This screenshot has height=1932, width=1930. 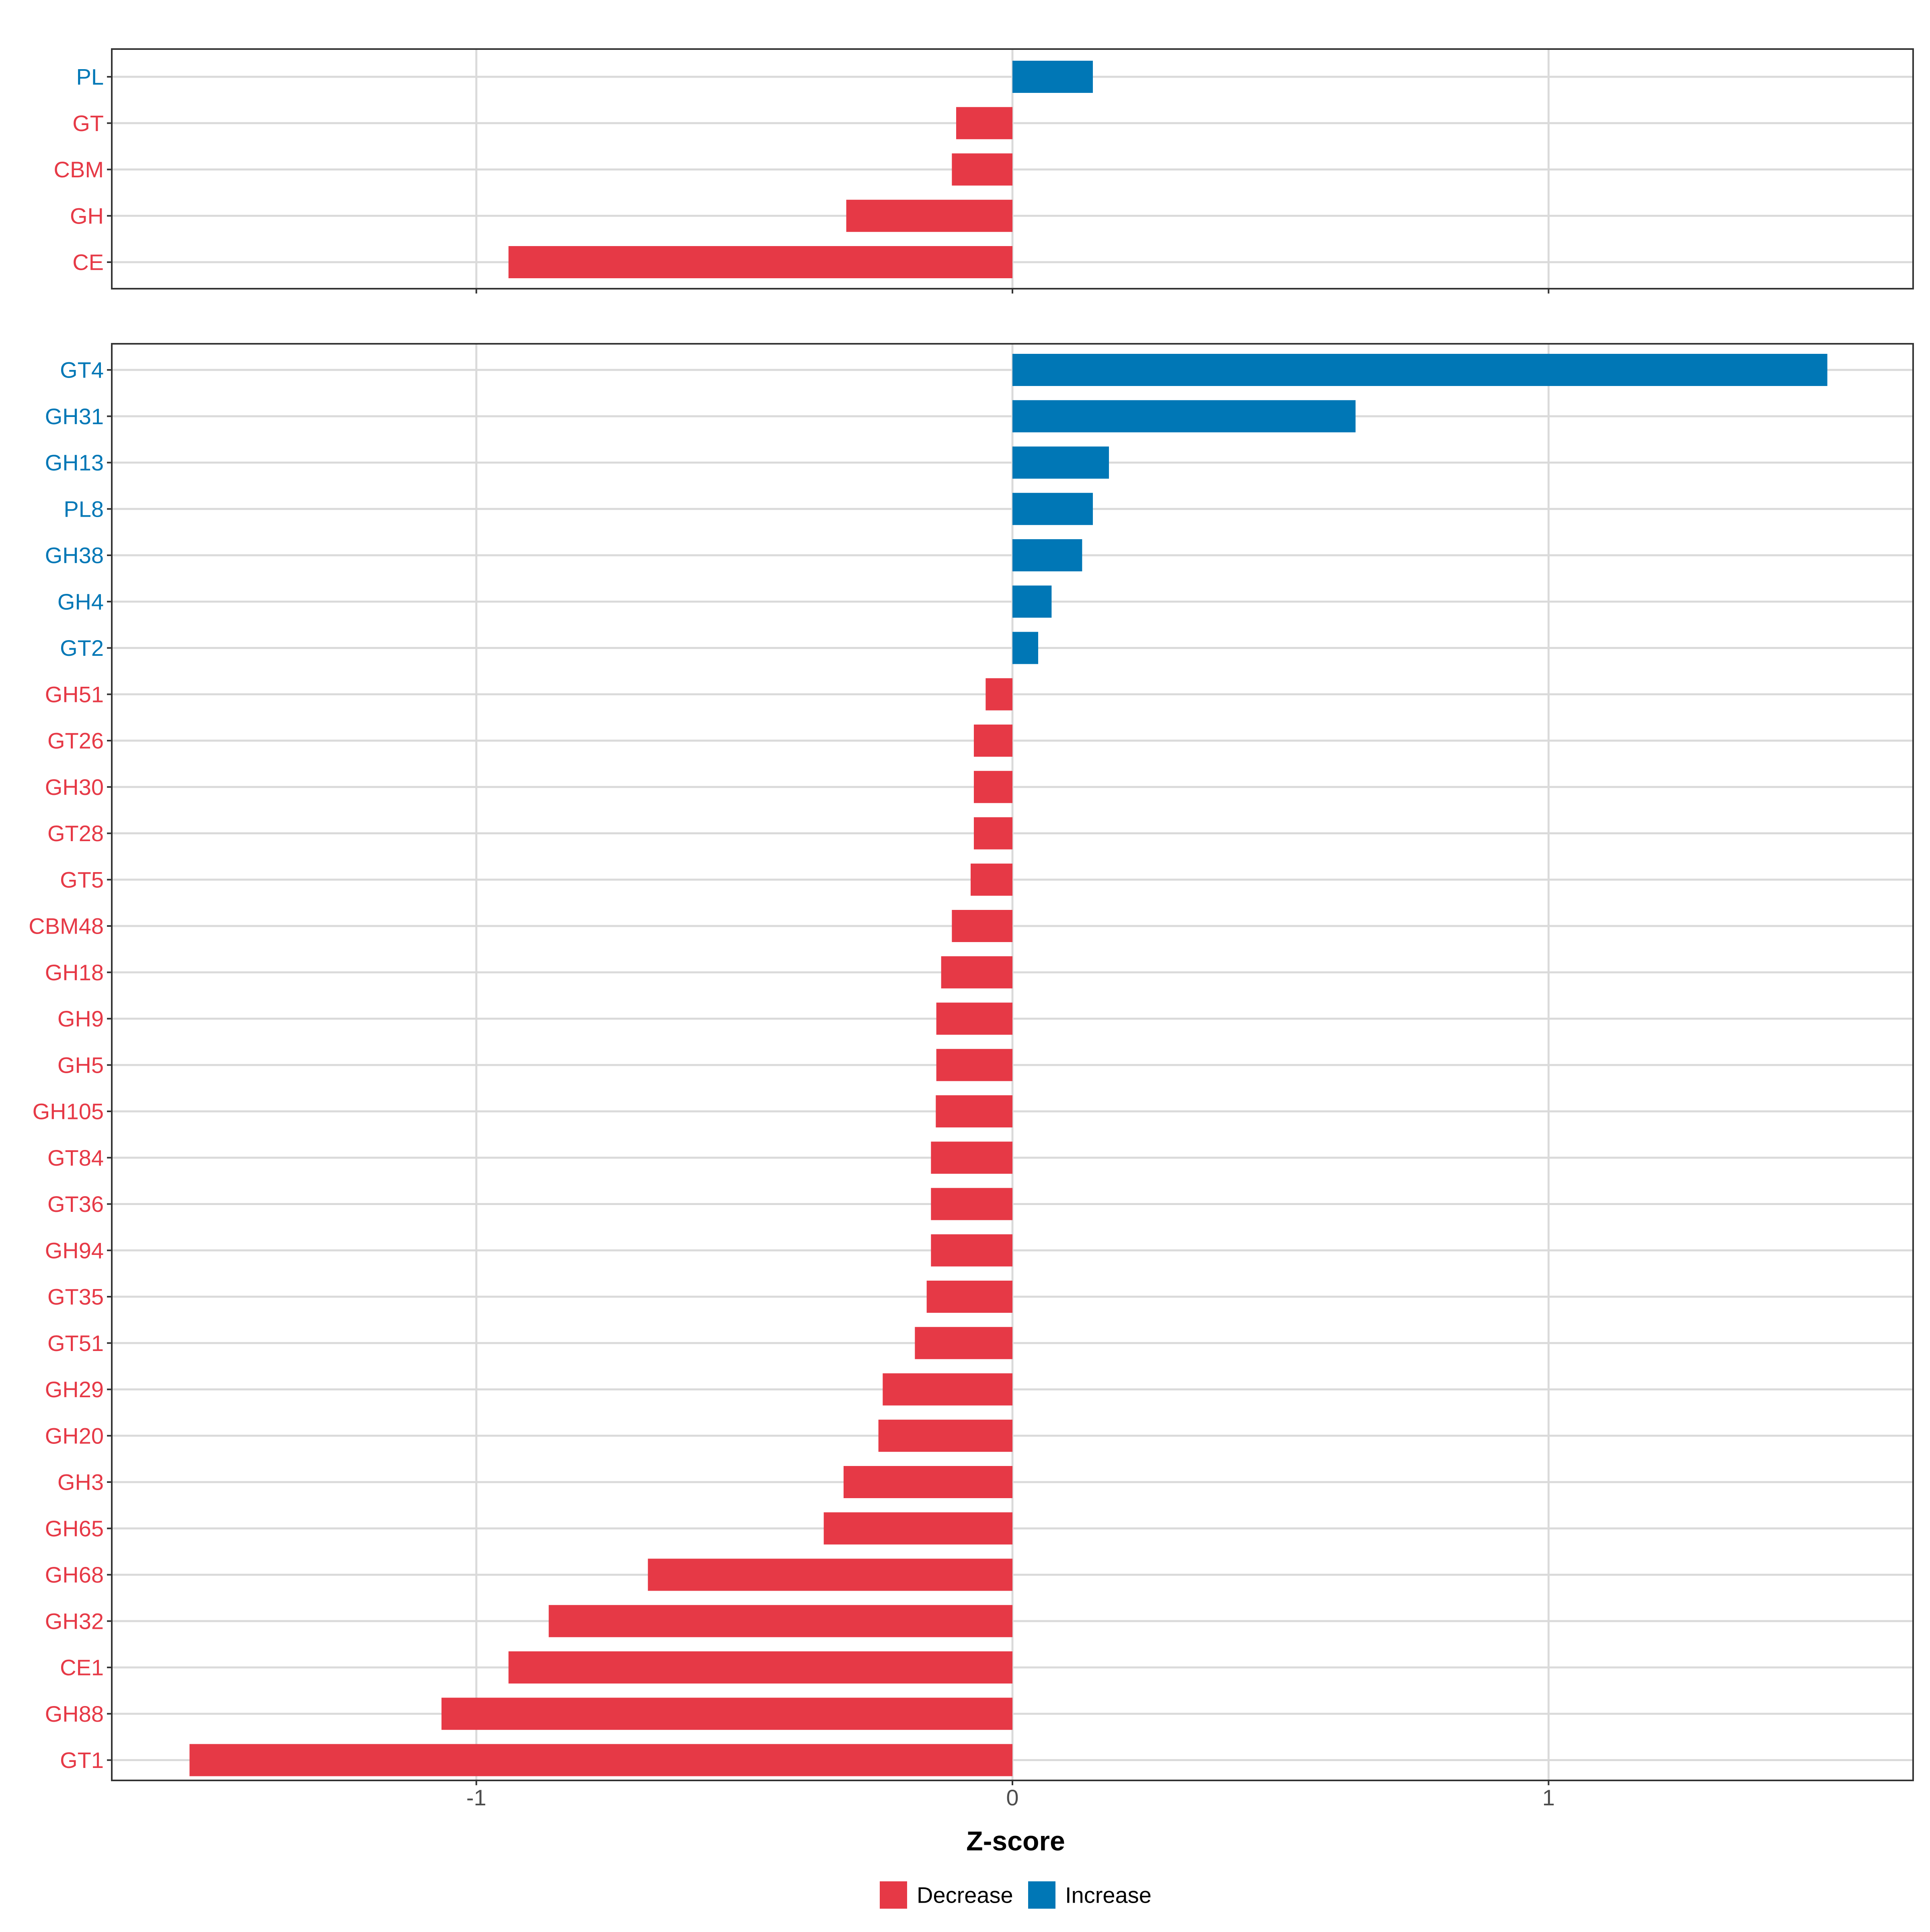 What do you see at coordinates (75, 741) in the screenshot?
I see `category-label-gt26: GT26` at bounding box center [75, 741].